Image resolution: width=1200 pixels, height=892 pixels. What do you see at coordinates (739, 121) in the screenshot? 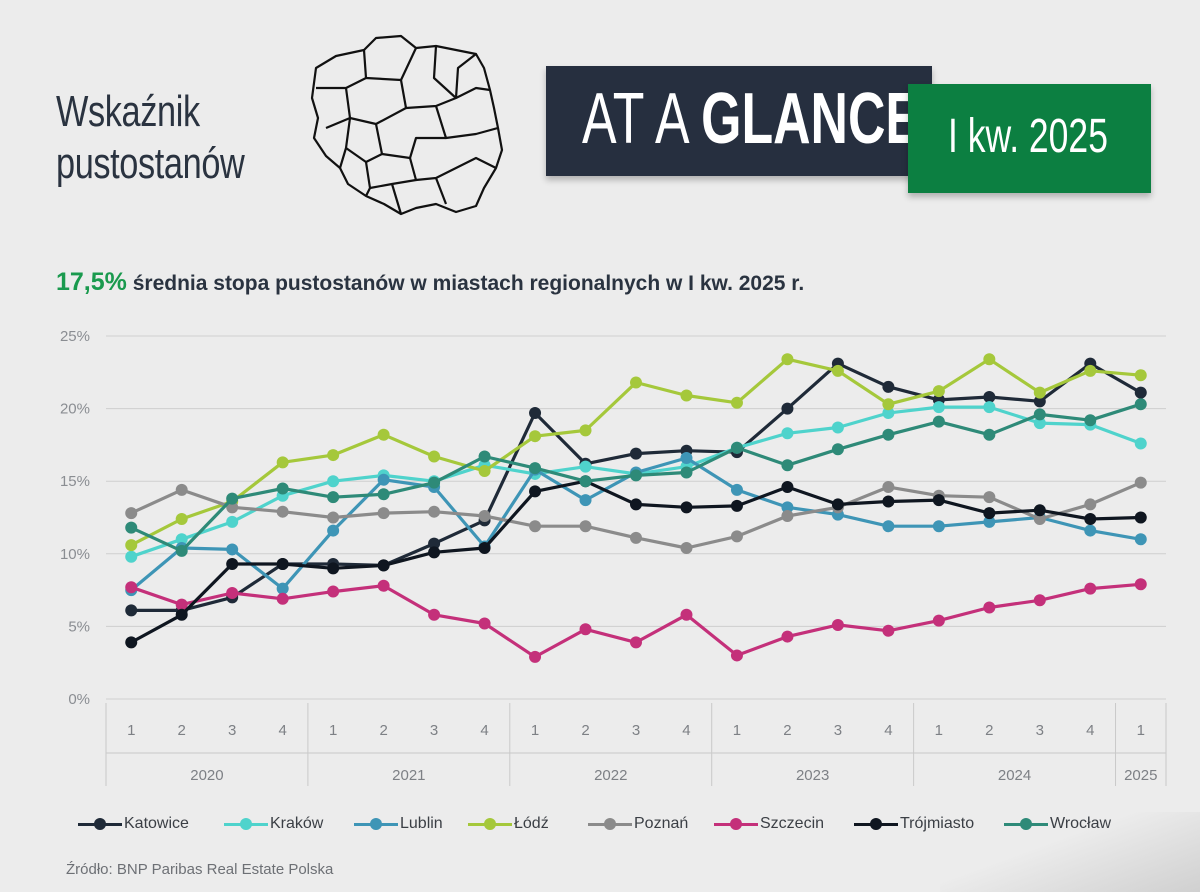
I see `at-a-glance-banner: AT A GLANCE` at bounding box center [739, 121].